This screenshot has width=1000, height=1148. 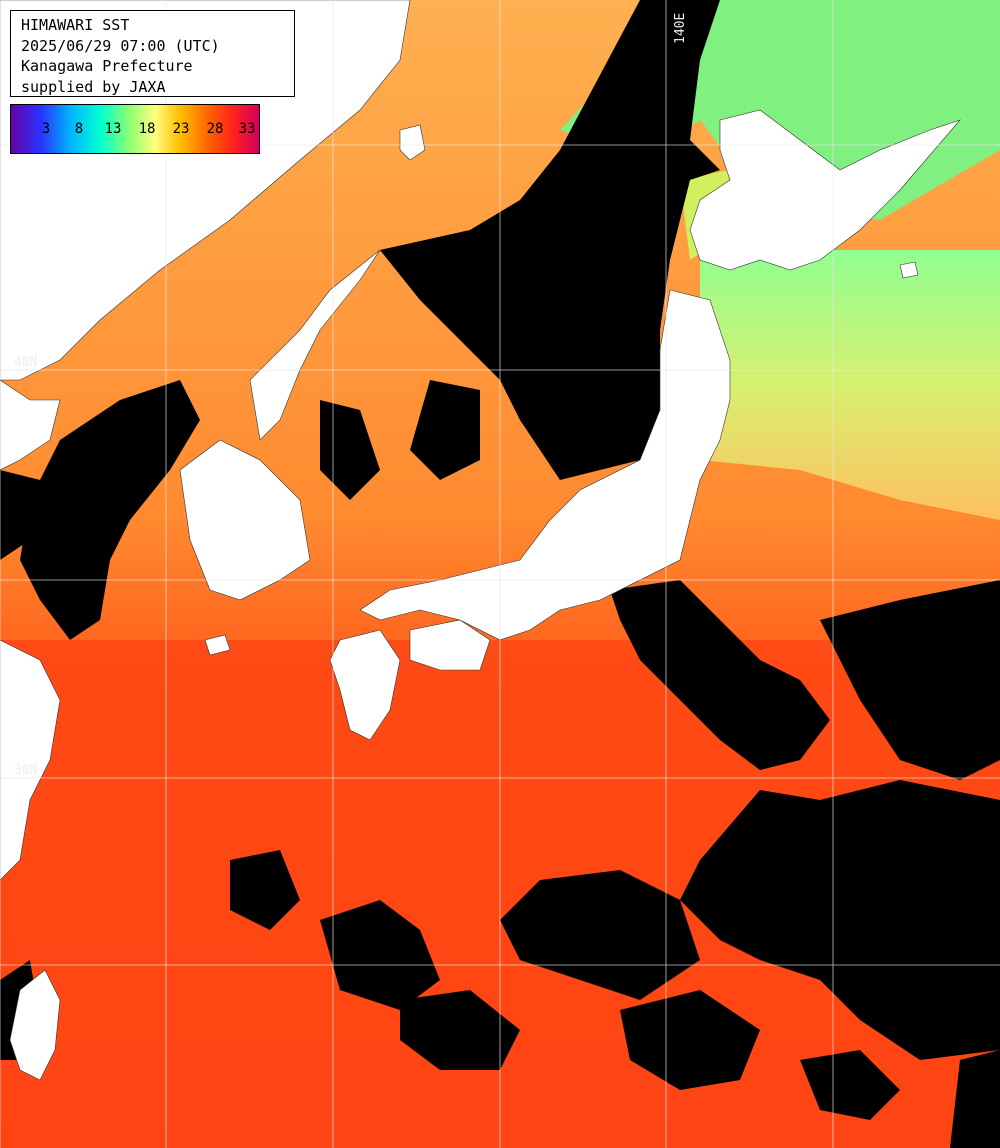 I want to click on legend-tick: 23, so click(x=181, y=129).